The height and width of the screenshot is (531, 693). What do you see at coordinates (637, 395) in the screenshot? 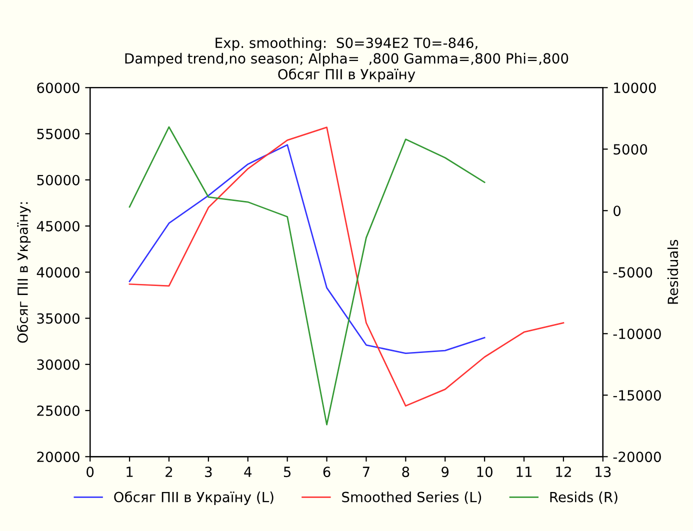
I see `y2-tick-label: -15000` at bounding box center [637, 395].